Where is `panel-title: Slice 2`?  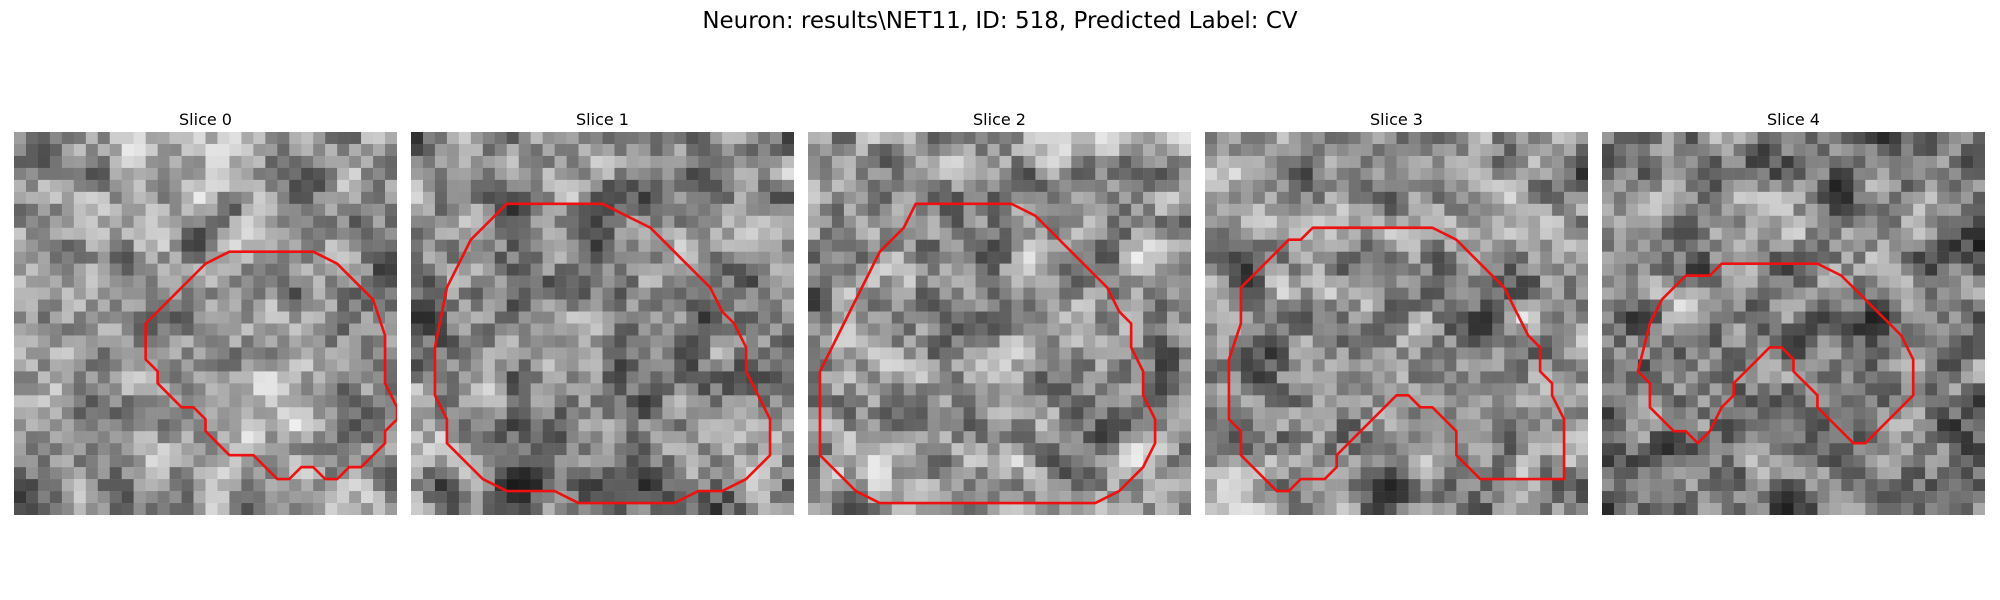 panel-title: Slice 2 is located at coordinates (999, 119).